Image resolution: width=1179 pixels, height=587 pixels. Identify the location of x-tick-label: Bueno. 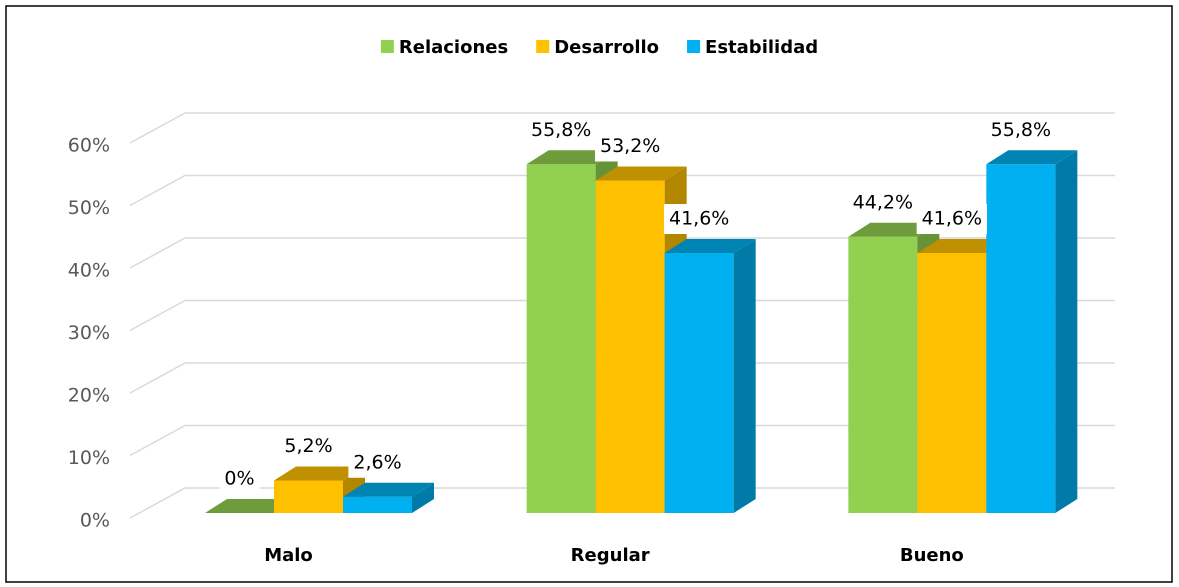
(932, 555).